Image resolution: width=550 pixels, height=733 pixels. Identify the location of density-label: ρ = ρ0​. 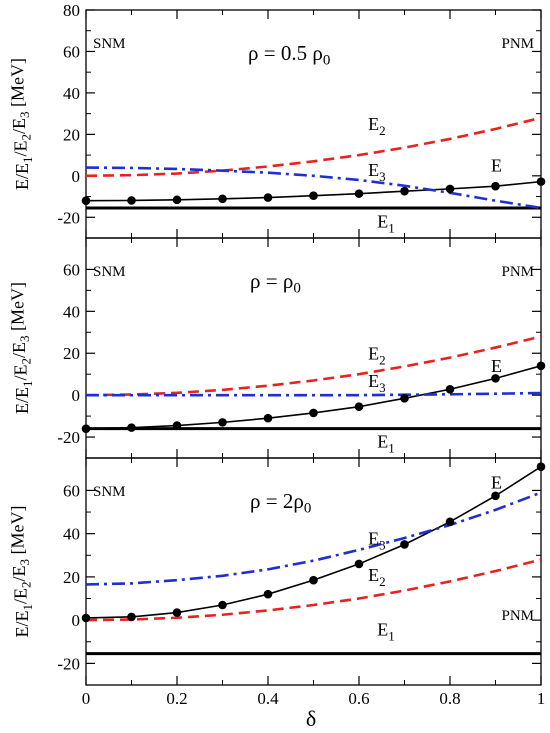
(275, 283).